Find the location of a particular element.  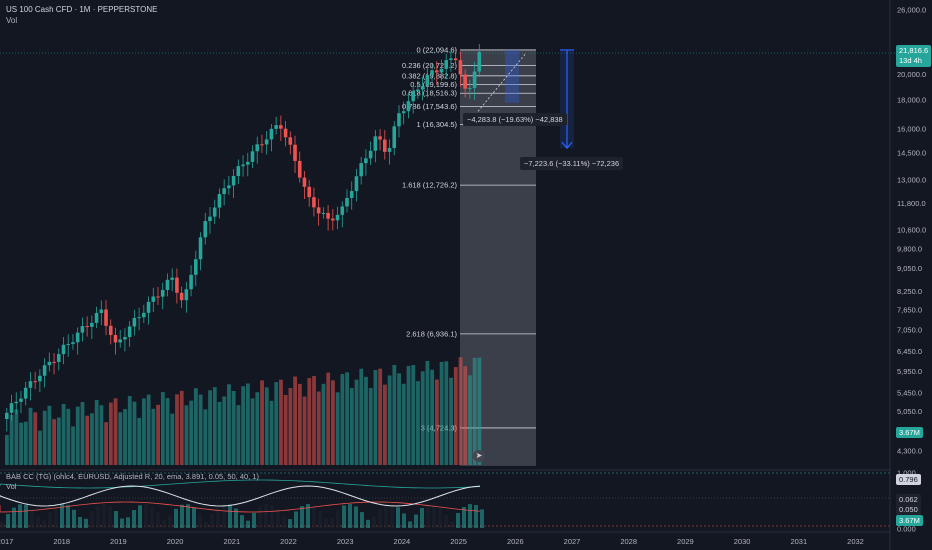

price-axis-label: 7,050.0 is located at coordinates (909, 329).